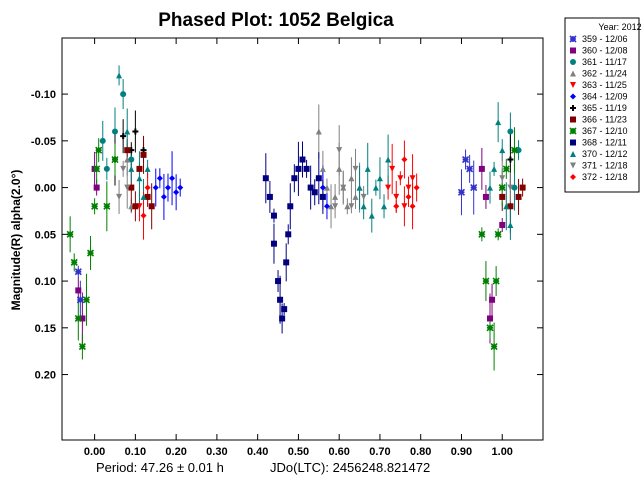  What do you see at coordinates (45, 189) in the screenshot?
I see `y-tick-label: 0.00` at bounding box center [45, 189].